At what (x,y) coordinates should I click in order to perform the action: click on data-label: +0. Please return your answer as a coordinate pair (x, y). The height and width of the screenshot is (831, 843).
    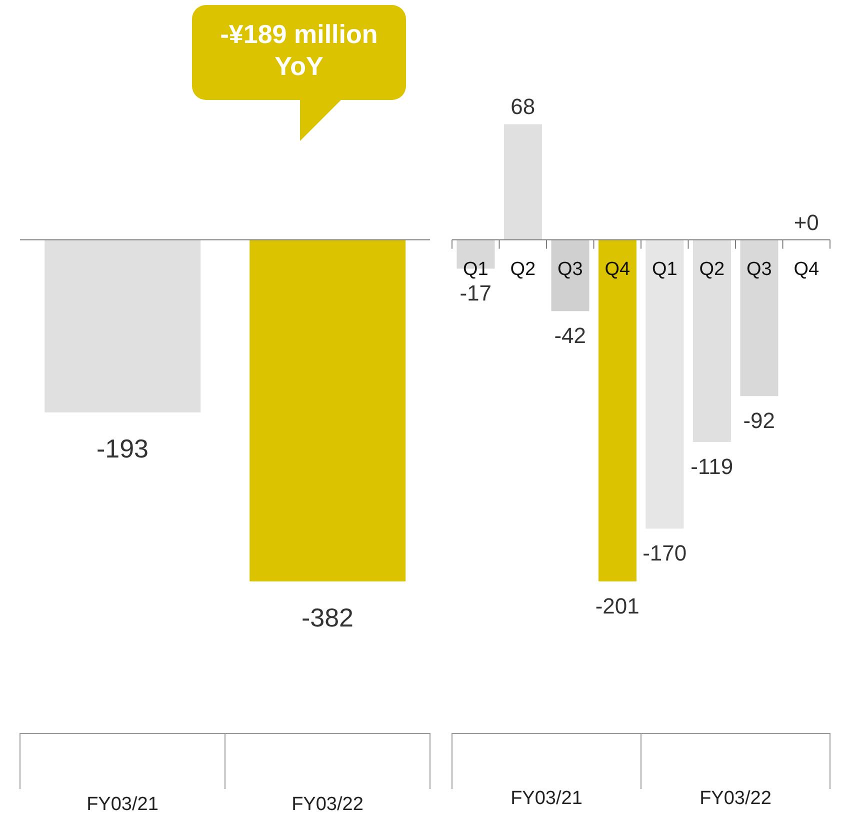
    Looking at the image, I should click on (806, 222).